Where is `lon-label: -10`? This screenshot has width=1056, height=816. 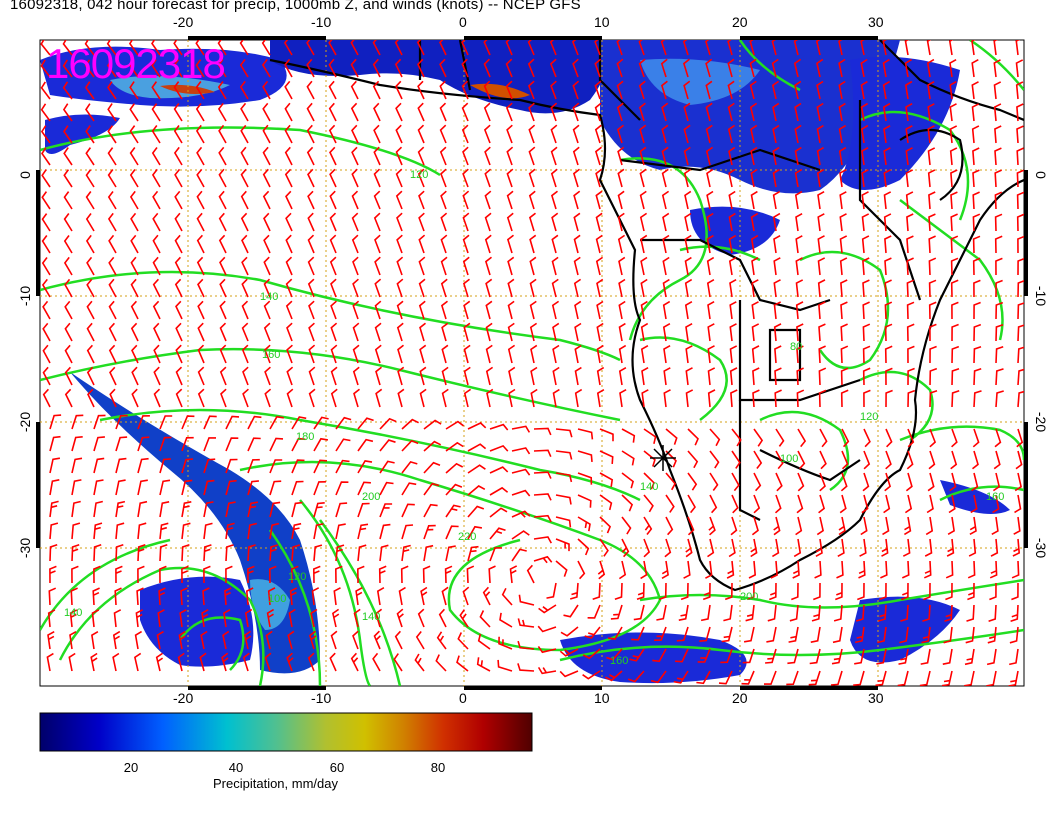 lon-label: -10 is located at coordinates (321, 698).